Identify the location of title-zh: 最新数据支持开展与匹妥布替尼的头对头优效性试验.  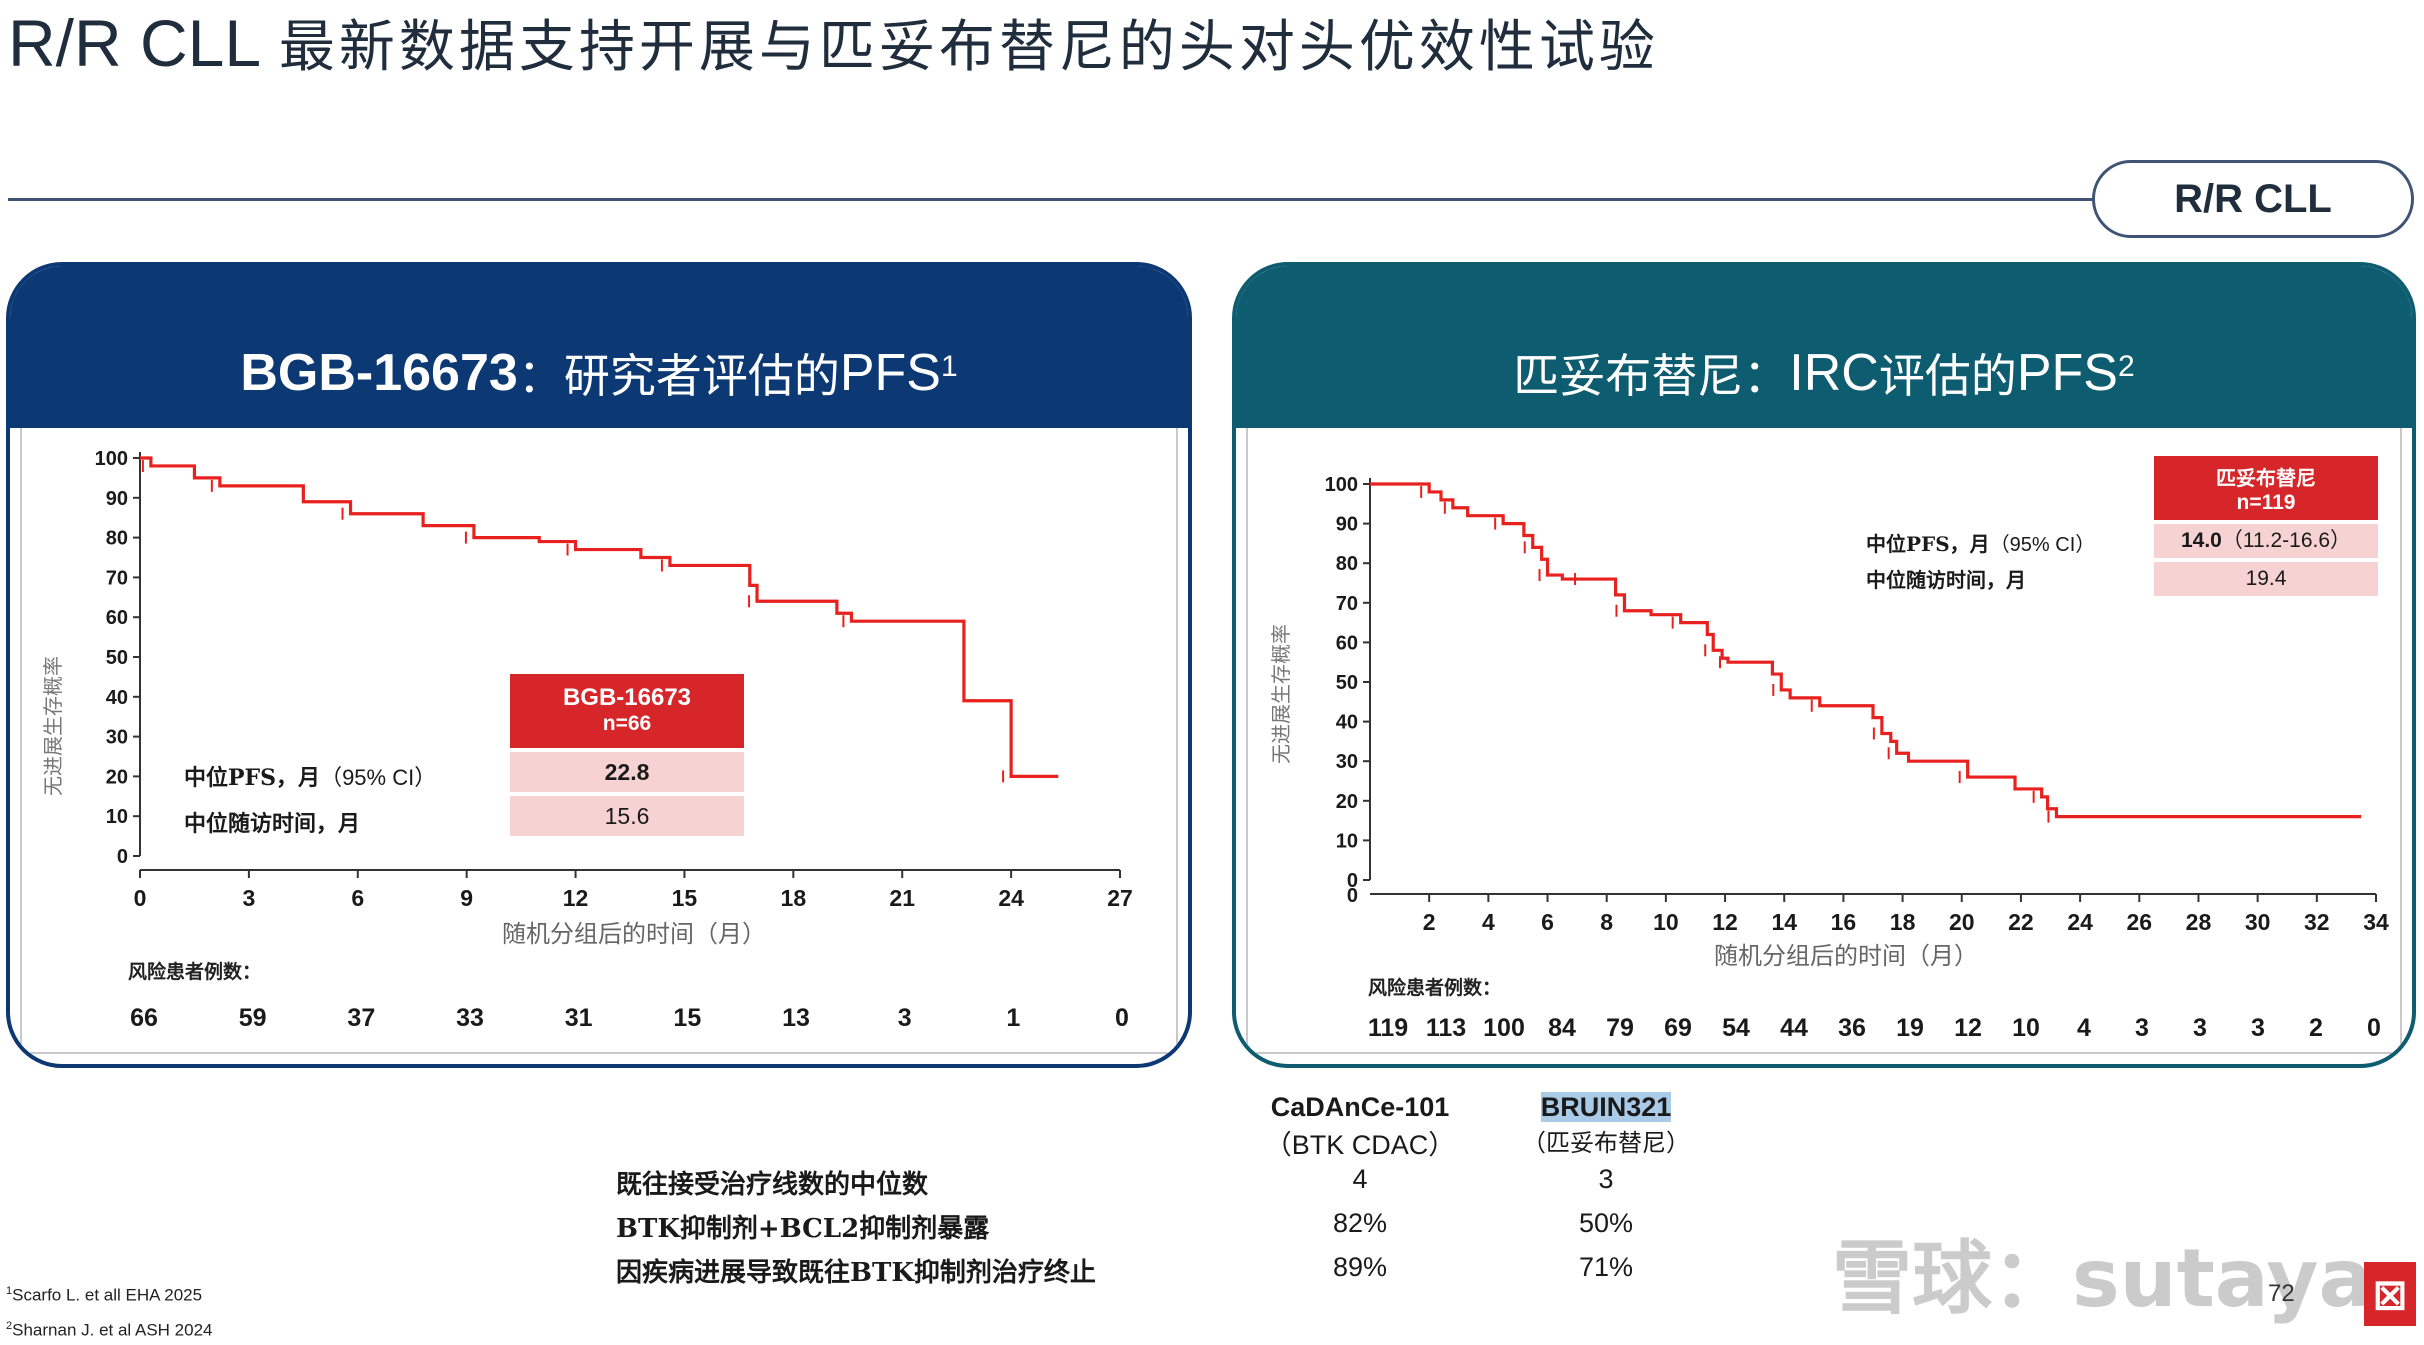
(968, 47).